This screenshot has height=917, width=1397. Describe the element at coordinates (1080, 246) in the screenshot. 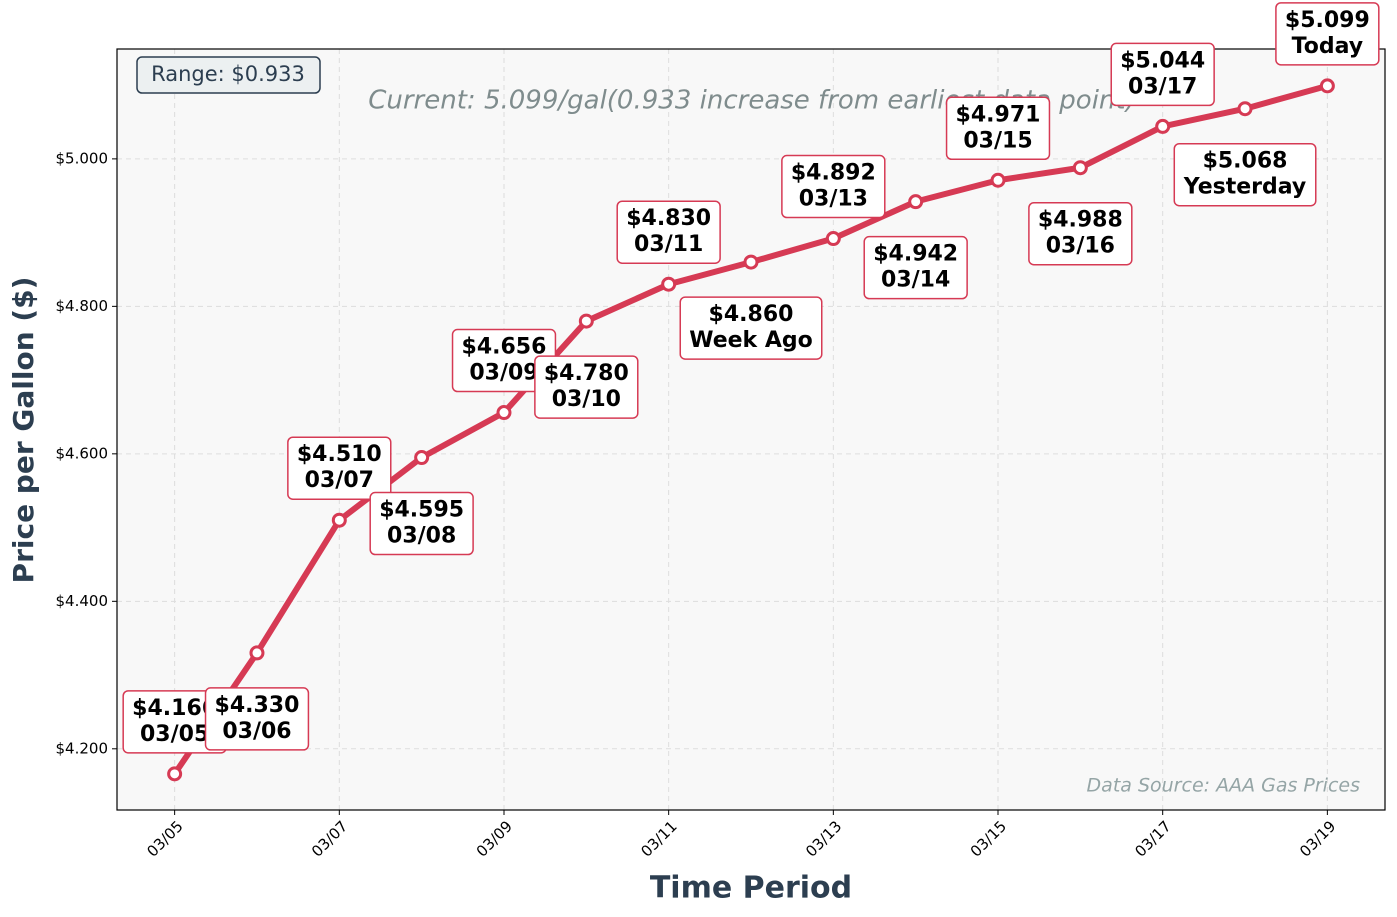

I see `data-label-name: 03/16` at that location.